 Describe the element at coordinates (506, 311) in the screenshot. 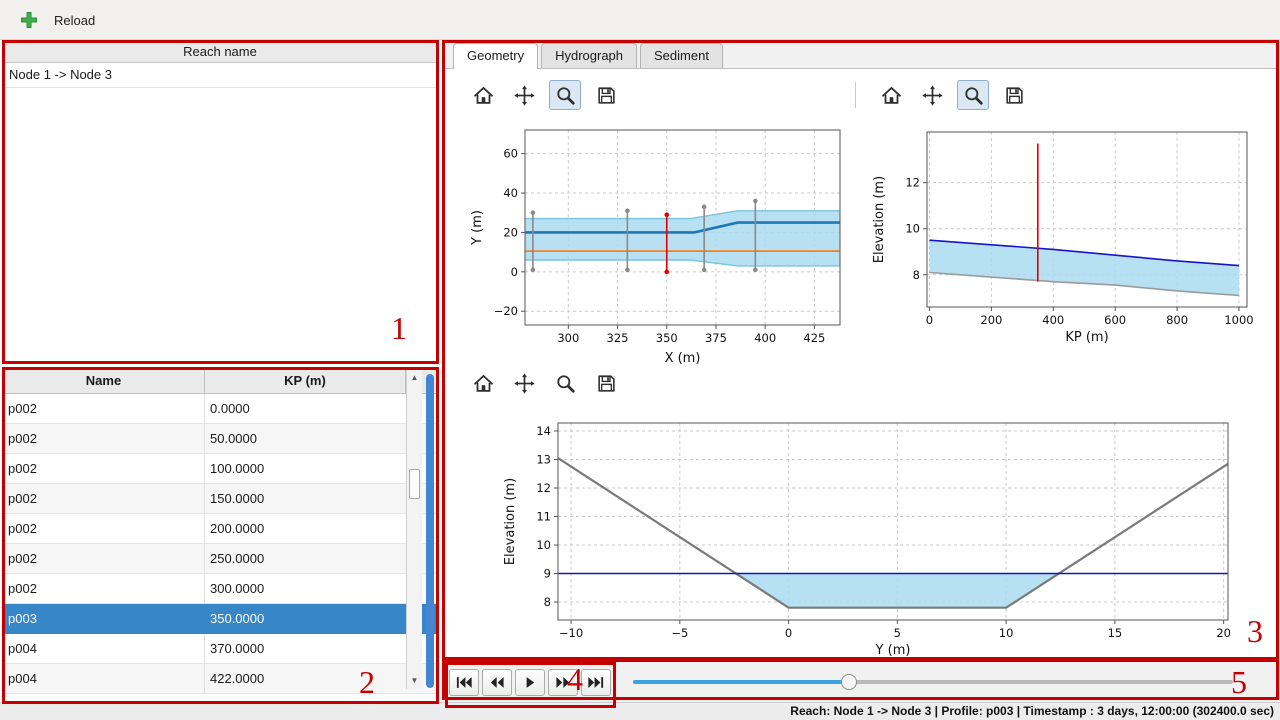

I see `svg-text: −20` at that location.